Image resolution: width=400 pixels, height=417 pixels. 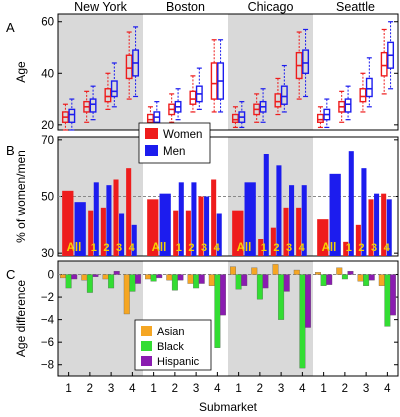 What do you see at coordinates (21, 318) in the screenshot?
I see `y-axis-label: Age difference` at bounding box center [21, 318].